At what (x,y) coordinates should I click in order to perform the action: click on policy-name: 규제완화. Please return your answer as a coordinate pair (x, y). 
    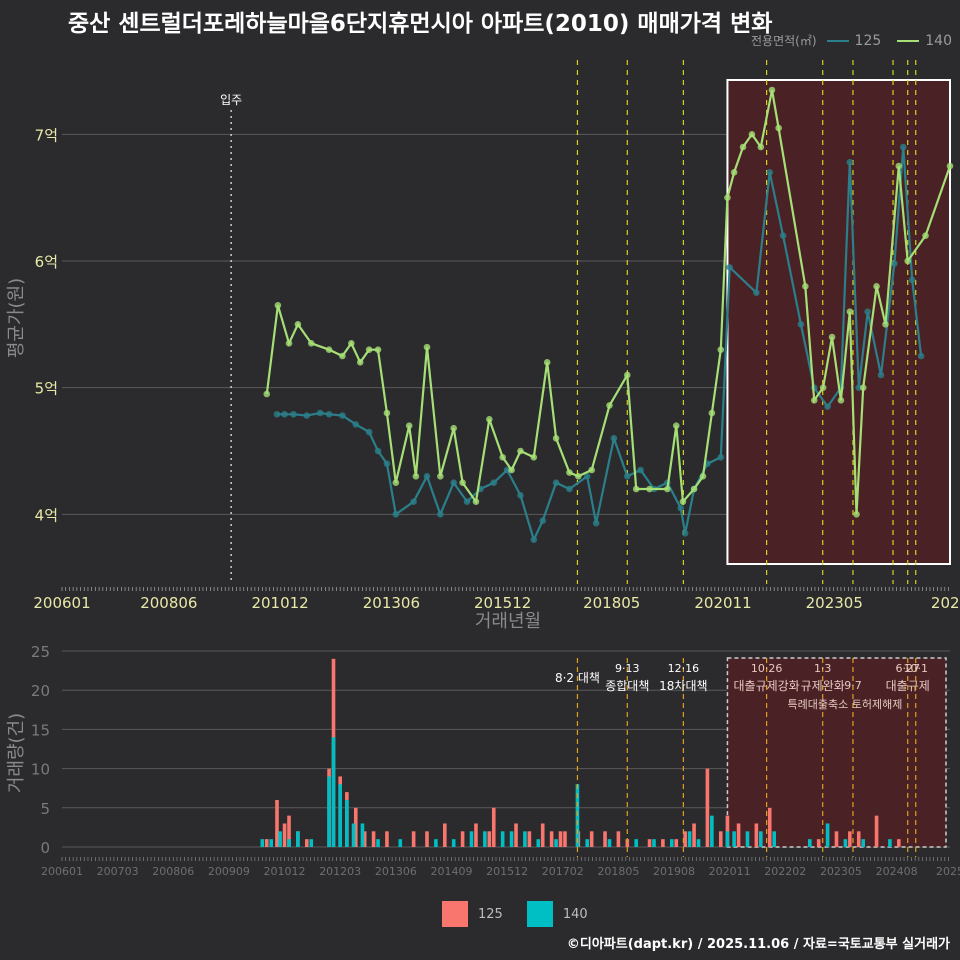
    Looking at the image, I should click on (823, 686).